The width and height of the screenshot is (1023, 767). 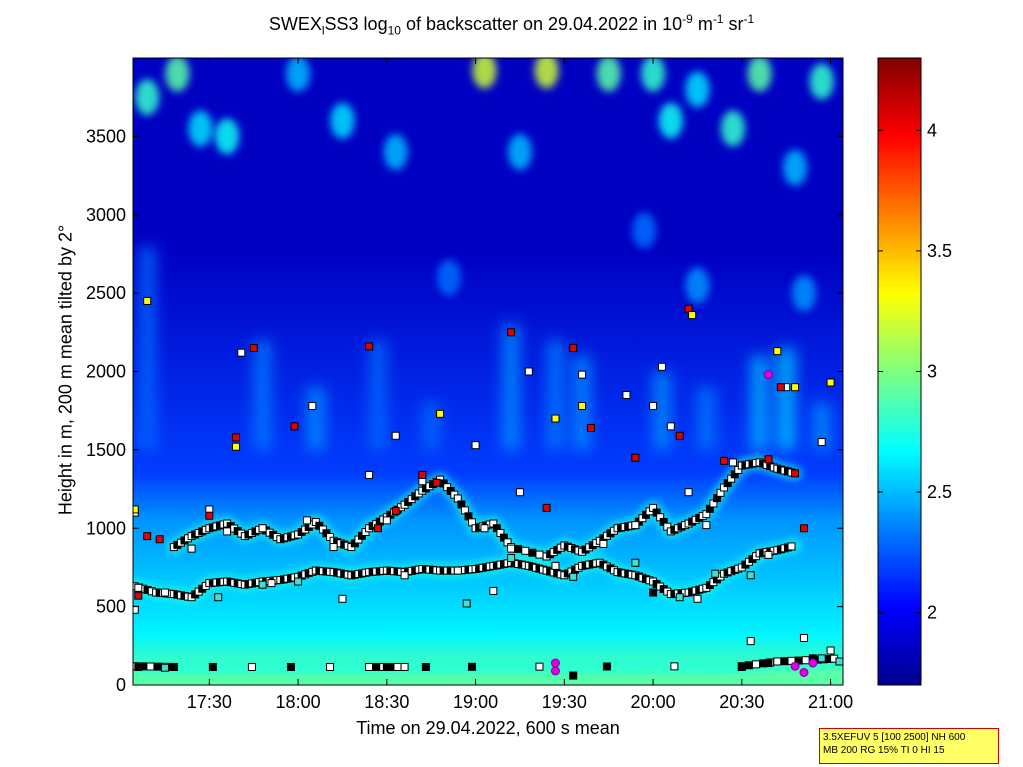 What do you see at coordinates (899, 371) in the screenshot?
I see `colorbar` at bounding box center [899, 371].